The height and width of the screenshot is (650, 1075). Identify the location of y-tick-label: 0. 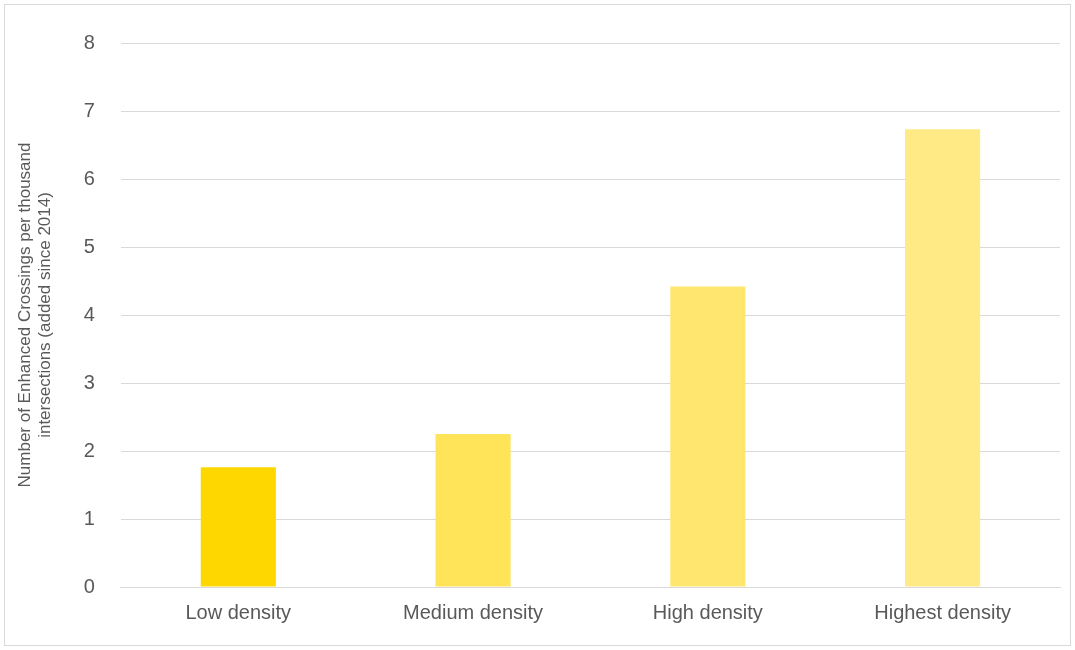
(89, 585).